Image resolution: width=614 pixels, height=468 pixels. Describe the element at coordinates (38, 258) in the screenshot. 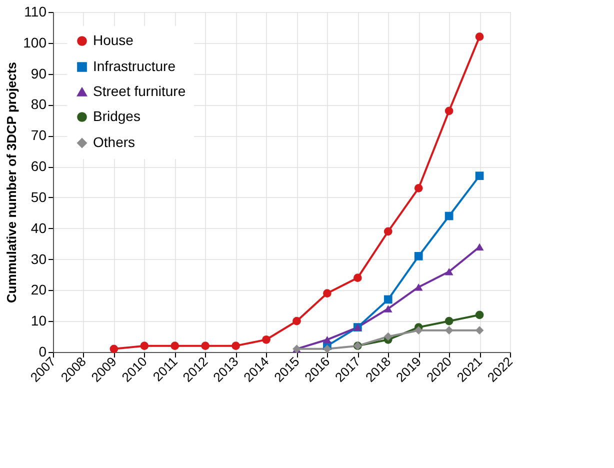

I see `y-tick-label: 30` at that location.